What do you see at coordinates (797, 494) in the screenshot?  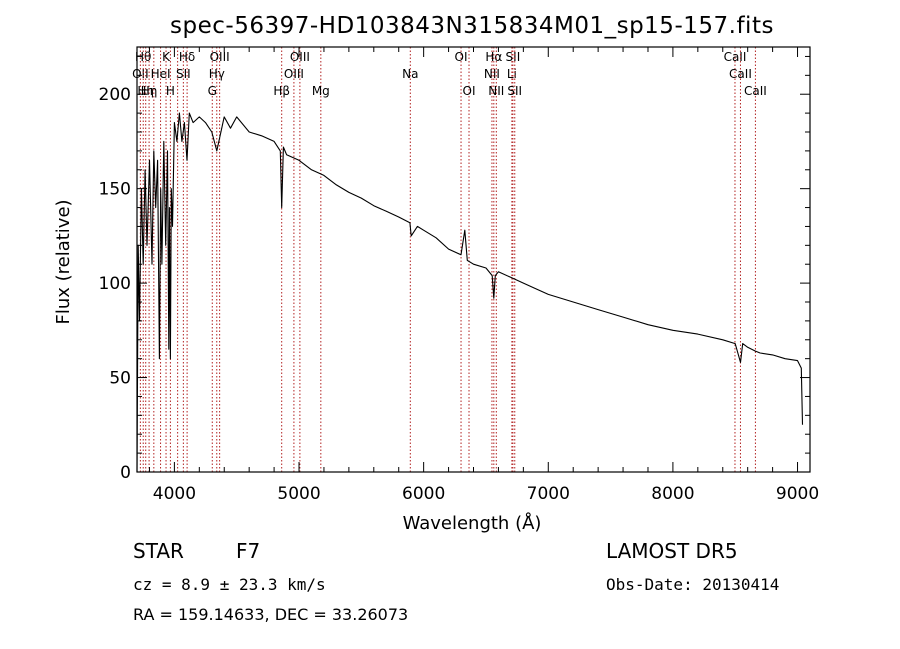 I see `x-tick-label: 9000` at bounding box center [797, 494].